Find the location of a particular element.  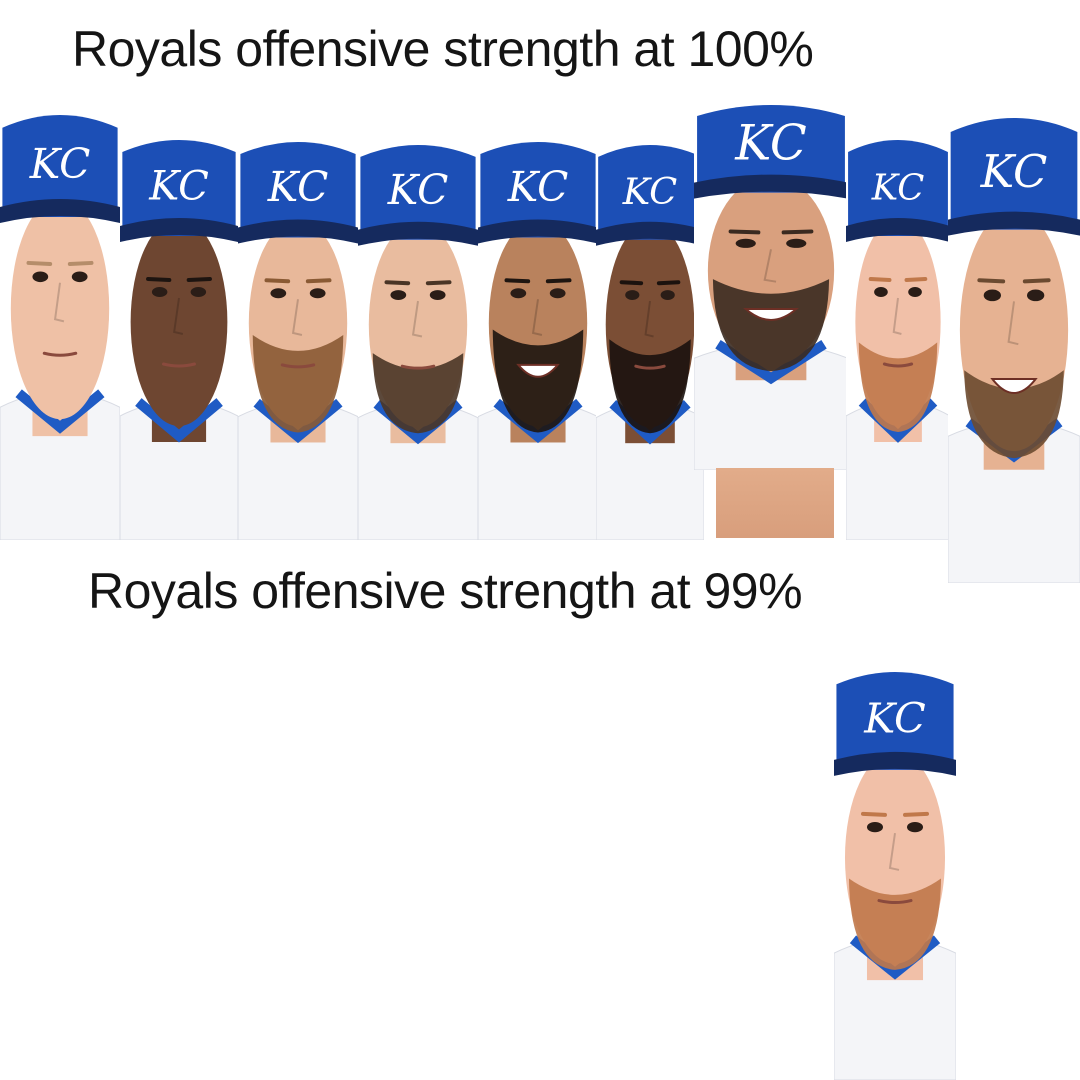

top-row-player-photo-1: KC is located at coordinates (60, 327).